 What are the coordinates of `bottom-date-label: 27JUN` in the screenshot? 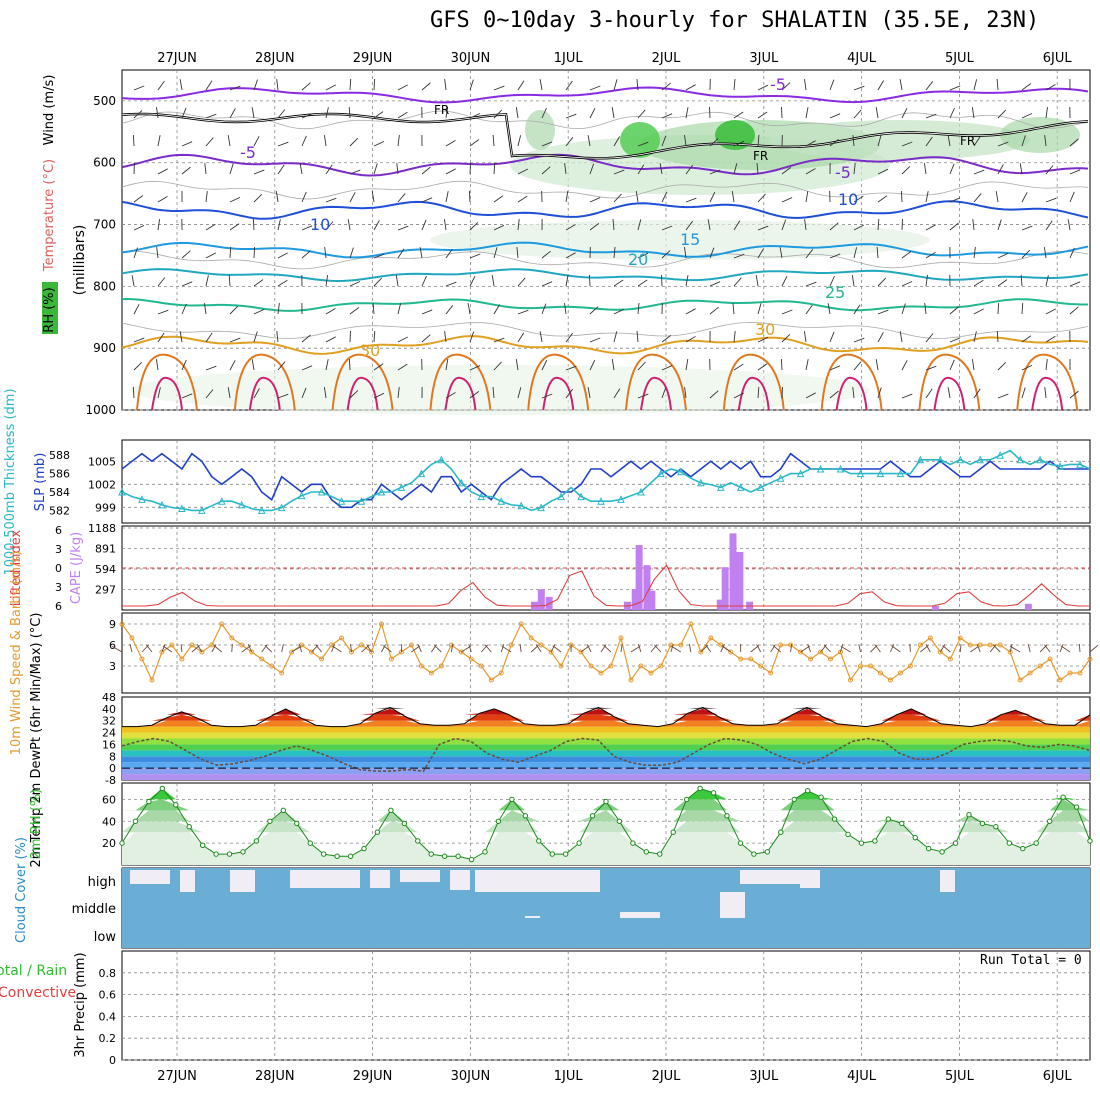 It's located at (177, 1076).